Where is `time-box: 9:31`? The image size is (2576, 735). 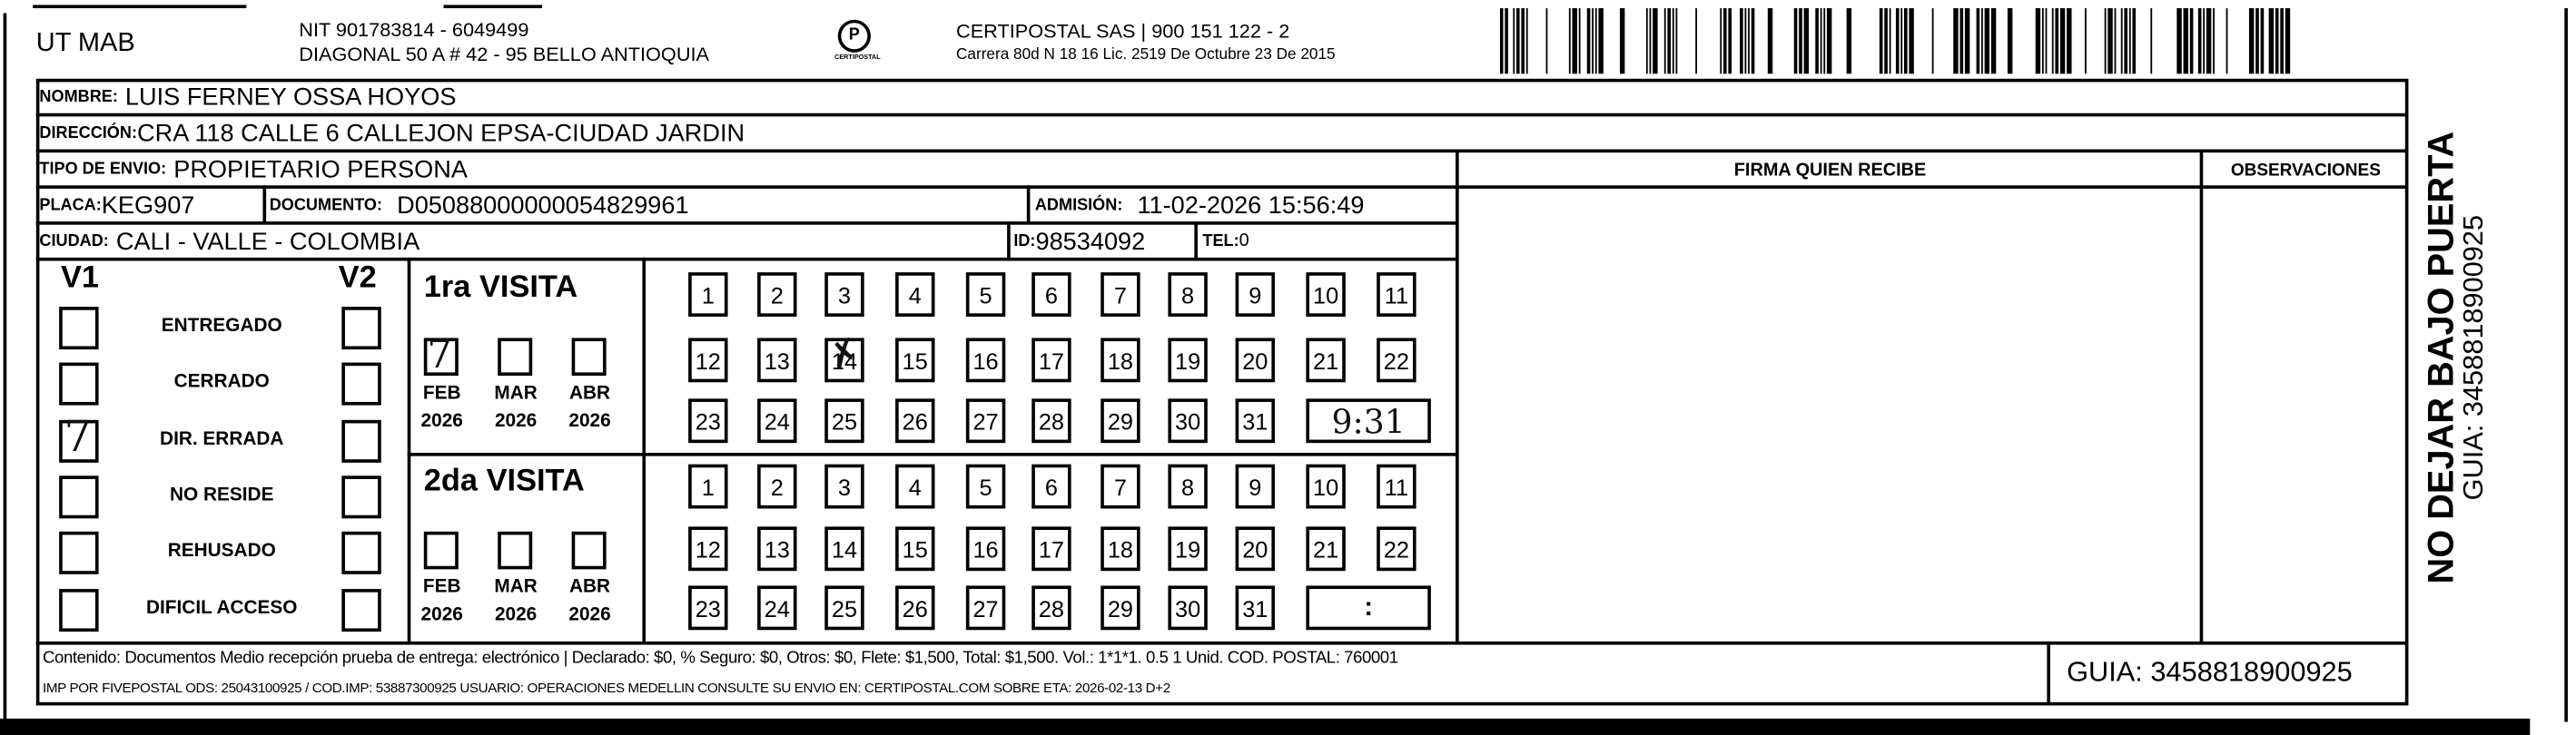
time-box: 9:31 is located at coordinates (1368, 421).